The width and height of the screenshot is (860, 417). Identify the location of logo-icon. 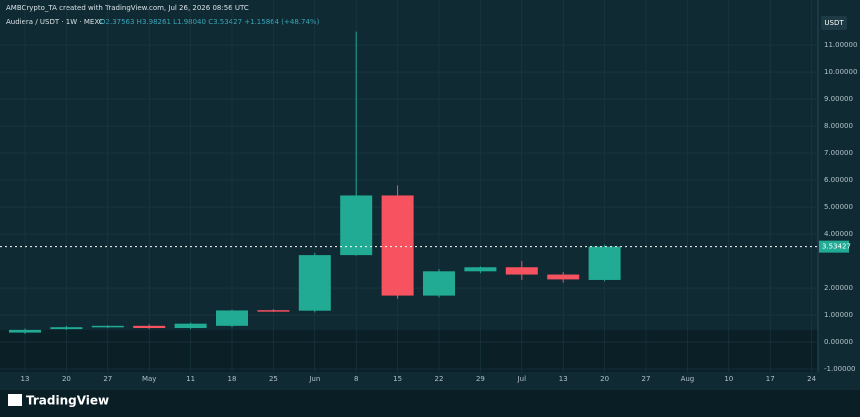
(15, 400).